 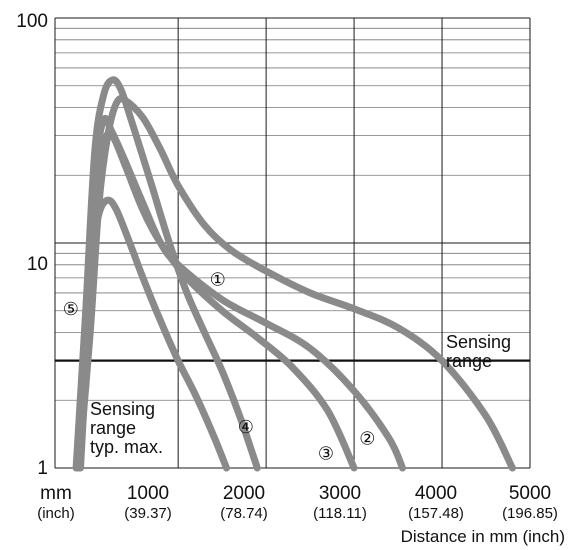 What do you see at coordinates (148, 493) in the screenshot?
I see `x-tick-label-1000: 1000` at bounding box center [148, 493].